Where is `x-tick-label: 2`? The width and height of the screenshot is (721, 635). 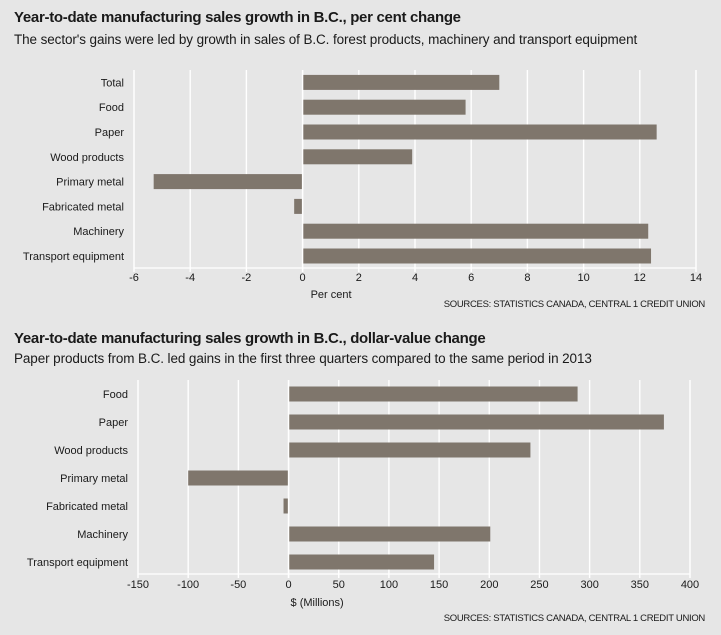 x-tick-label: 2 is located at coordinates (359, 278).